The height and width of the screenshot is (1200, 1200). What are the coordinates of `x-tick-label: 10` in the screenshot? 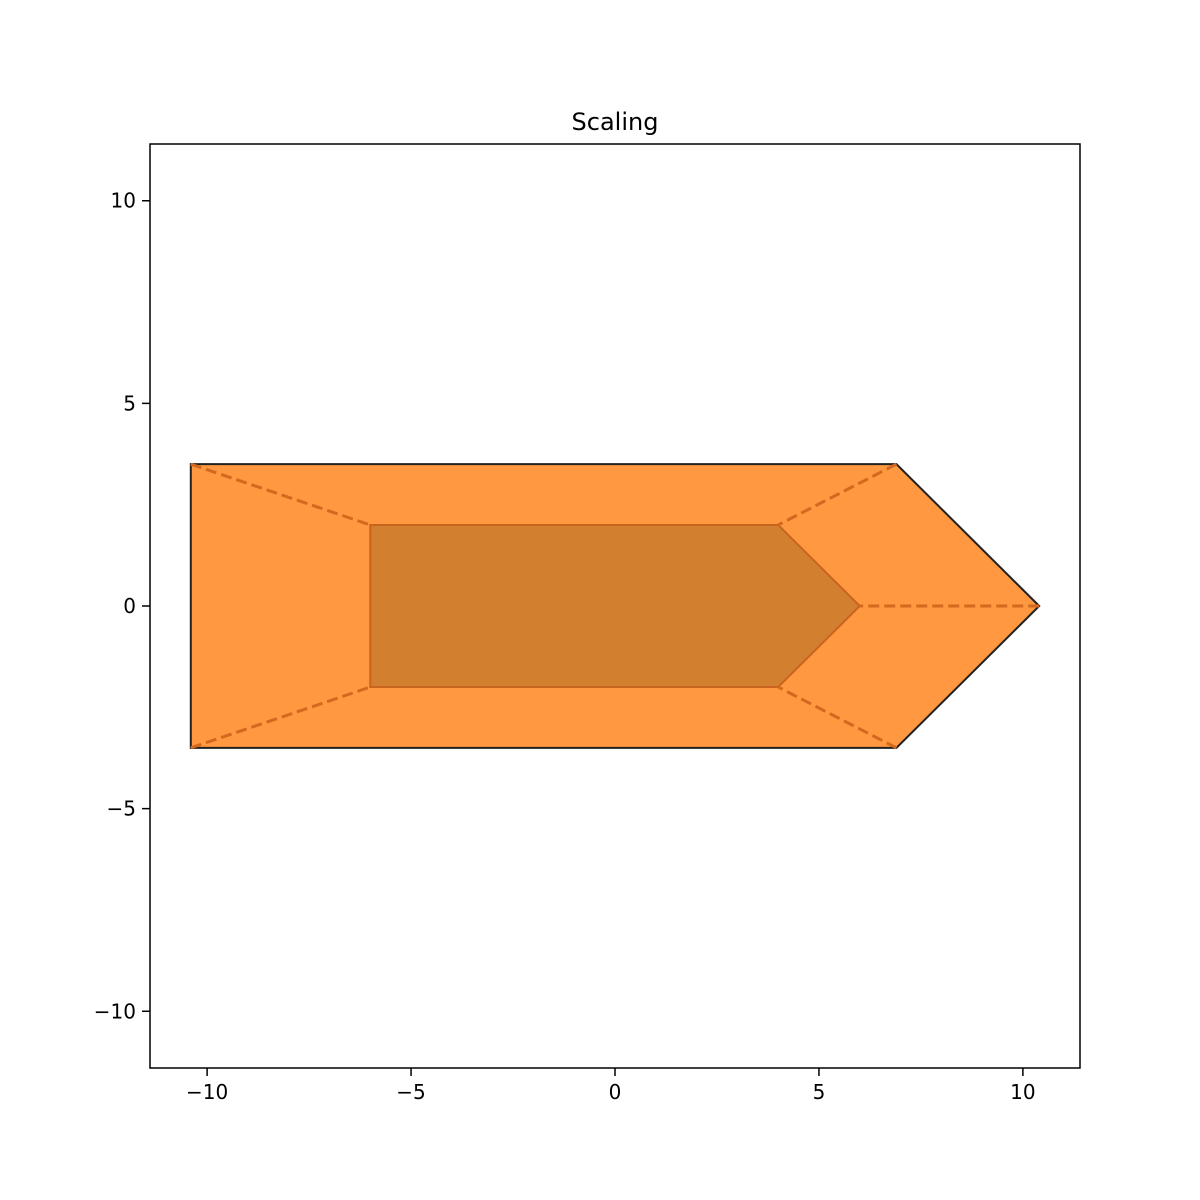 It's located at (1022, 1092).